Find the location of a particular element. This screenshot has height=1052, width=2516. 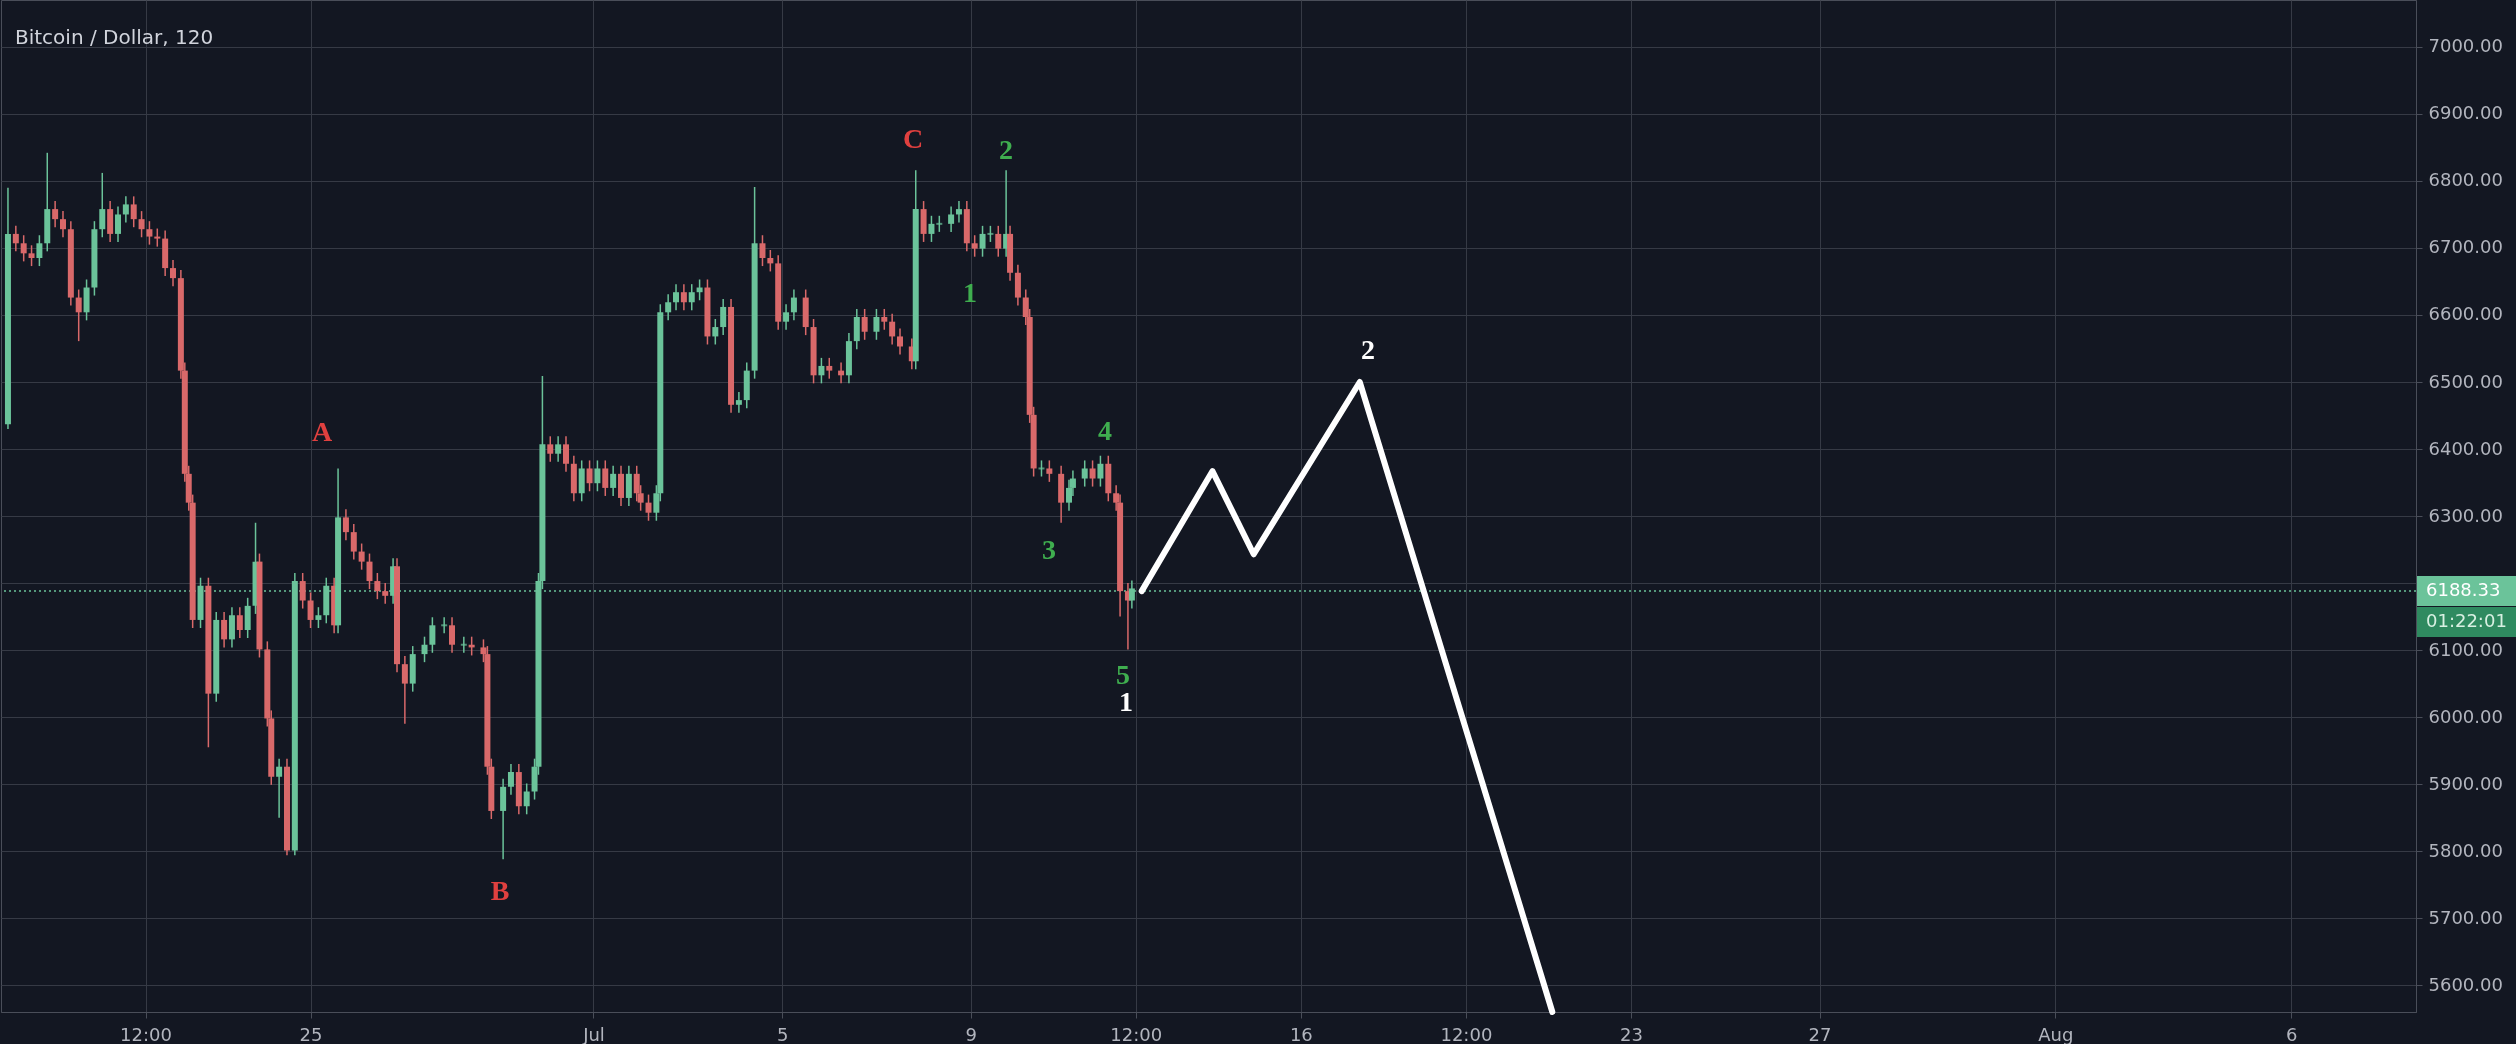

y-tick-label: 6500.00 is located at coordinates (2465, 381).